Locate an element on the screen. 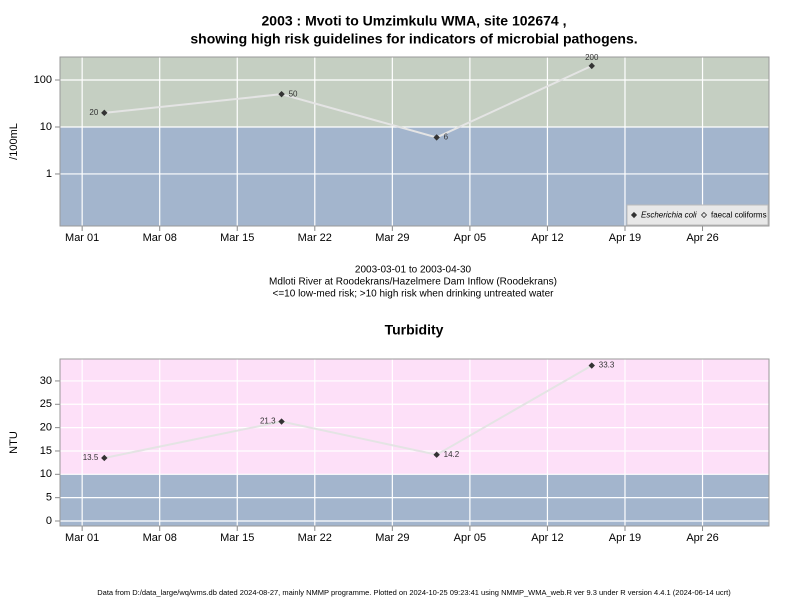 The height and width of the screenshot is (600, 800). y-tick-label: 100 is located at coordinates (43, 80).